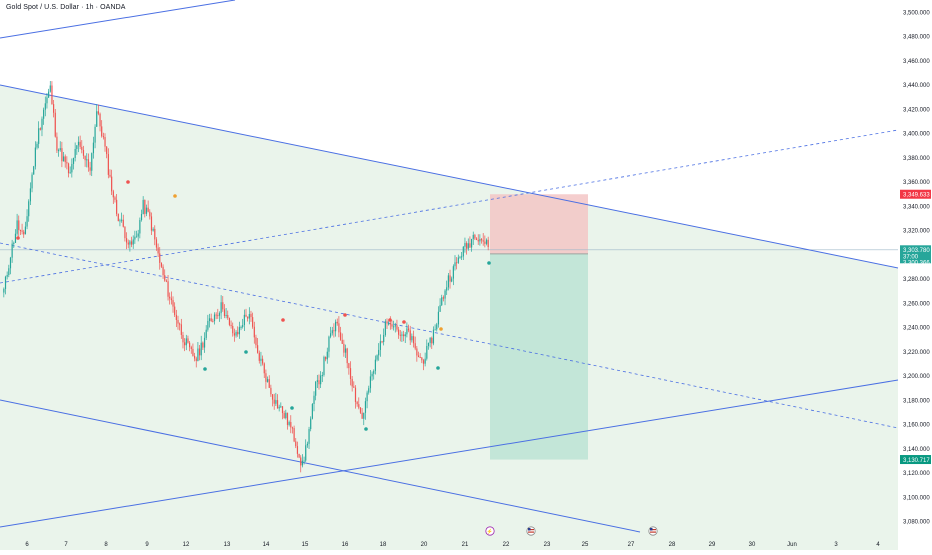  What do you see at coordinates (653, 532) in the screenshot?
I see `flag-stripe` at bounding box center [653, 532].